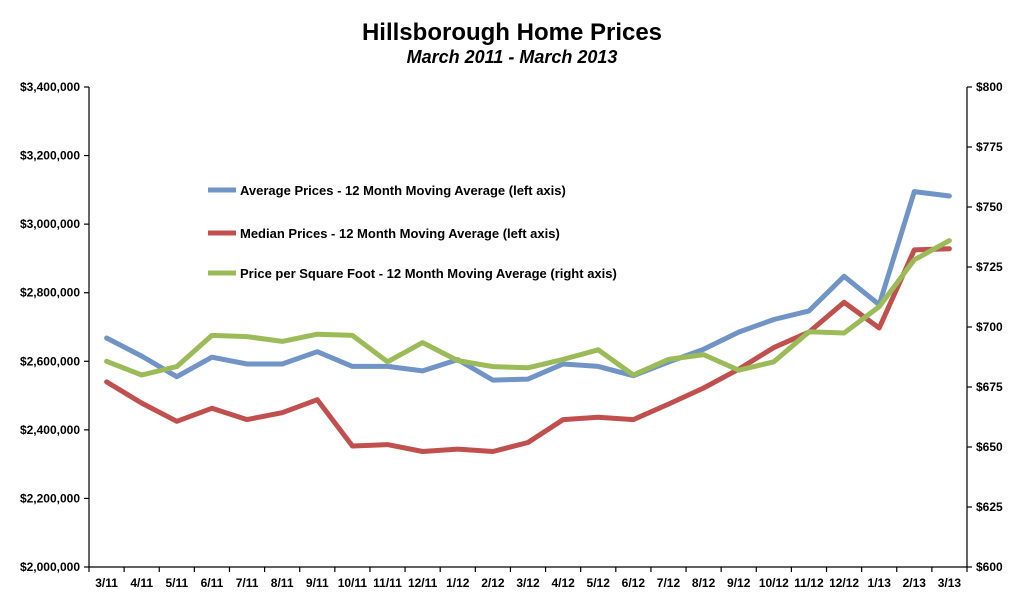  What do you see at coordinates (989, 147) in the screenshot?
I see `right-tick-label: $775` at bounding box center [989, 147].